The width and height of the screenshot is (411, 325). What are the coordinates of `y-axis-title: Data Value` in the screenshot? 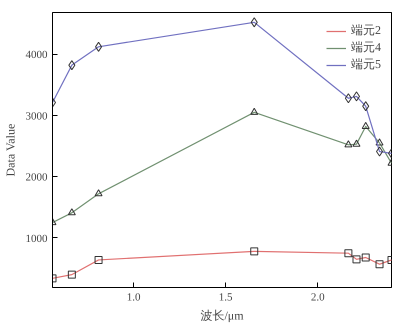 It's located at (11, 150).